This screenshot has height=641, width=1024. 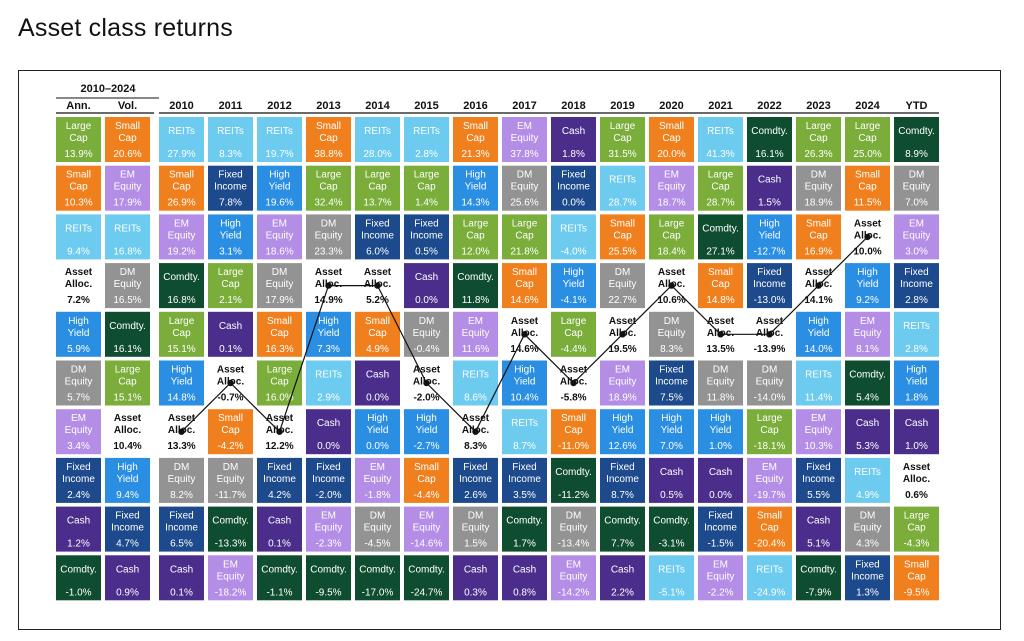 I want to click on cell-asset-label: EM, so click(x=671, y=175).